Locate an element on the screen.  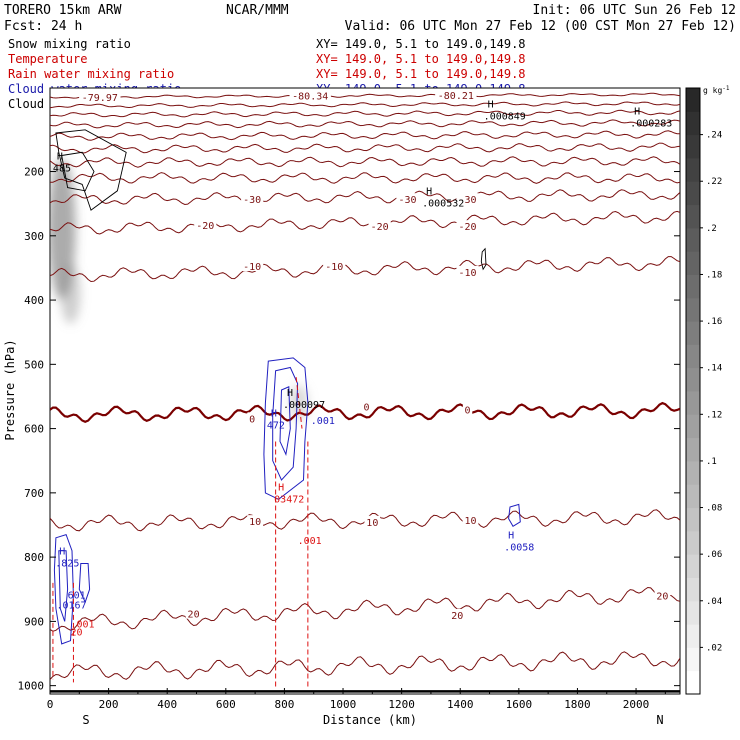
y-tick-label: 600 is located at coordinates (34, 429).